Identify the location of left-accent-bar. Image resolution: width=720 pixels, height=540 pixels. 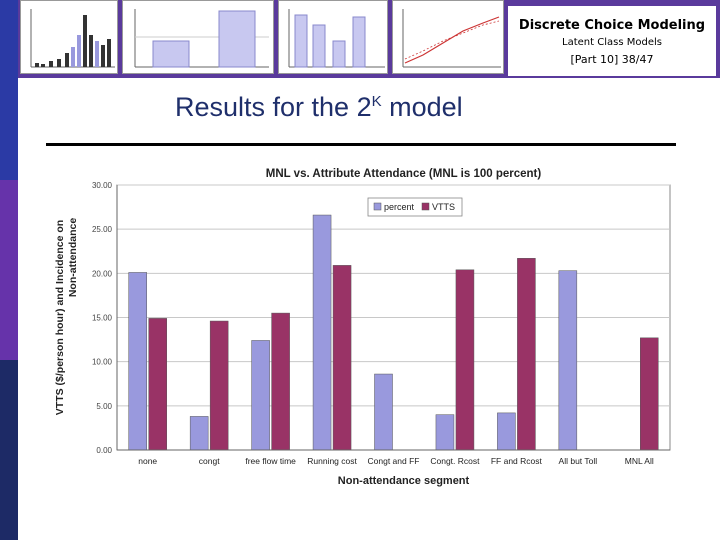
(9, 270).